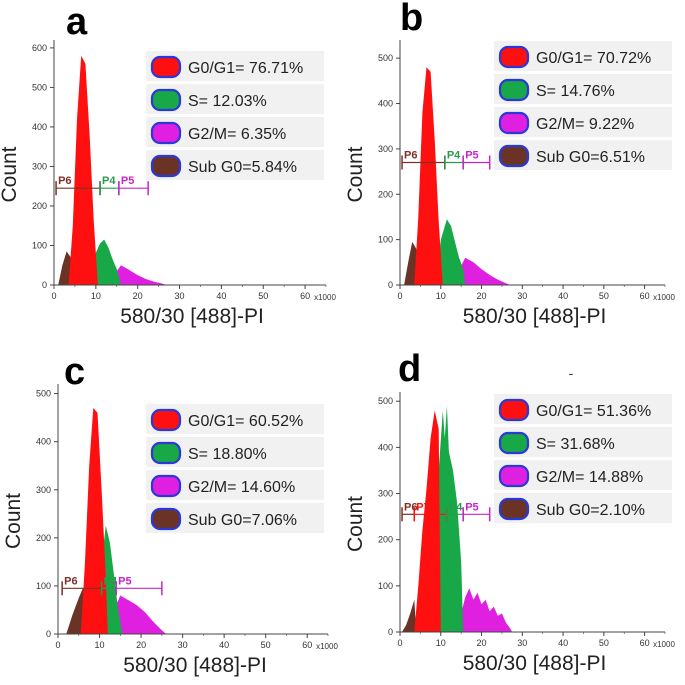  I want to click on legend-item: G2/M= 9.22%, so click(583, 122).